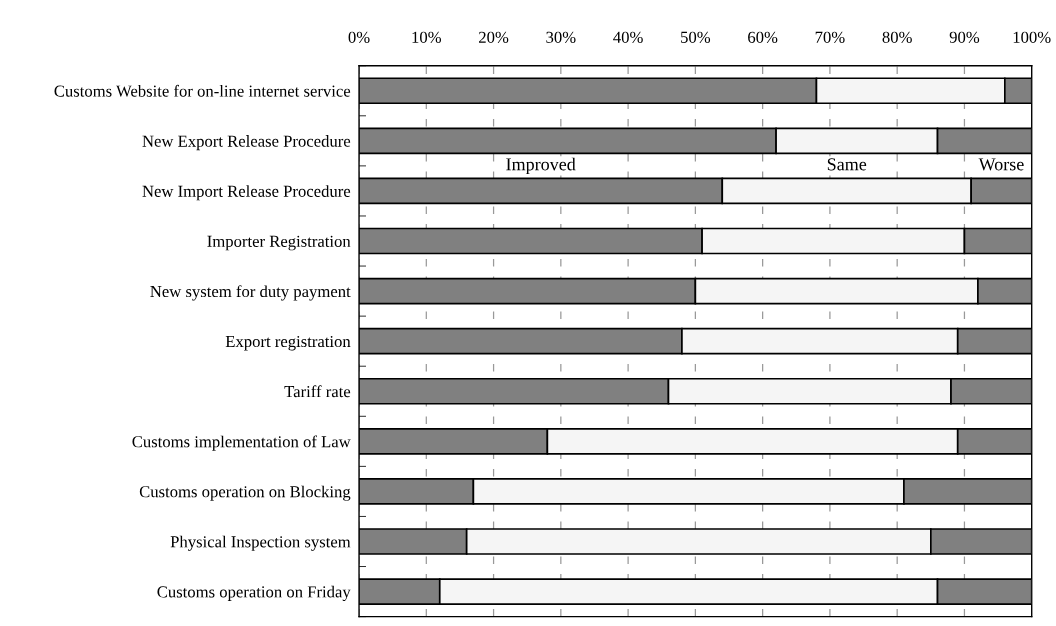  Describe the element at coordinates (246, 143) in the screenshot. I see `y-tick-label: New Export Release Procedure` at that location.